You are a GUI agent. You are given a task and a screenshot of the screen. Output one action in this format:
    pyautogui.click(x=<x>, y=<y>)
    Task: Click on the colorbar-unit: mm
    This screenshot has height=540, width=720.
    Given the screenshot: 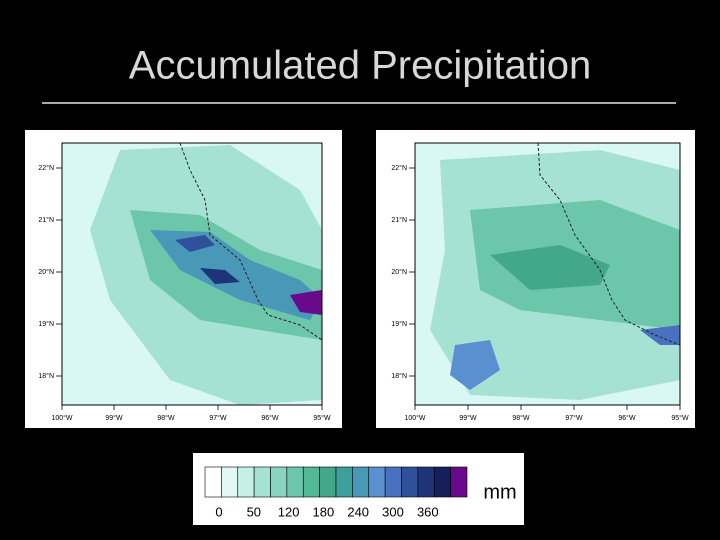 What is the action you would take?
    pyautogui.click(x=499, y=492)
    